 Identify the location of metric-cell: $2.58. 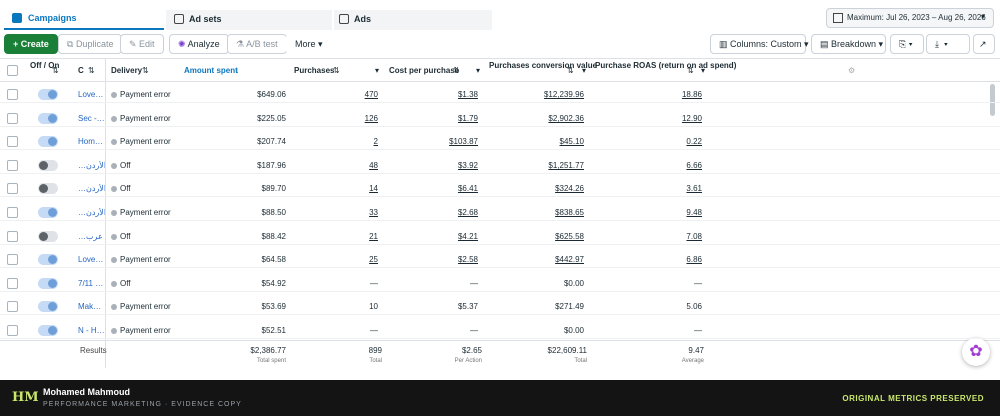
(467, 260).